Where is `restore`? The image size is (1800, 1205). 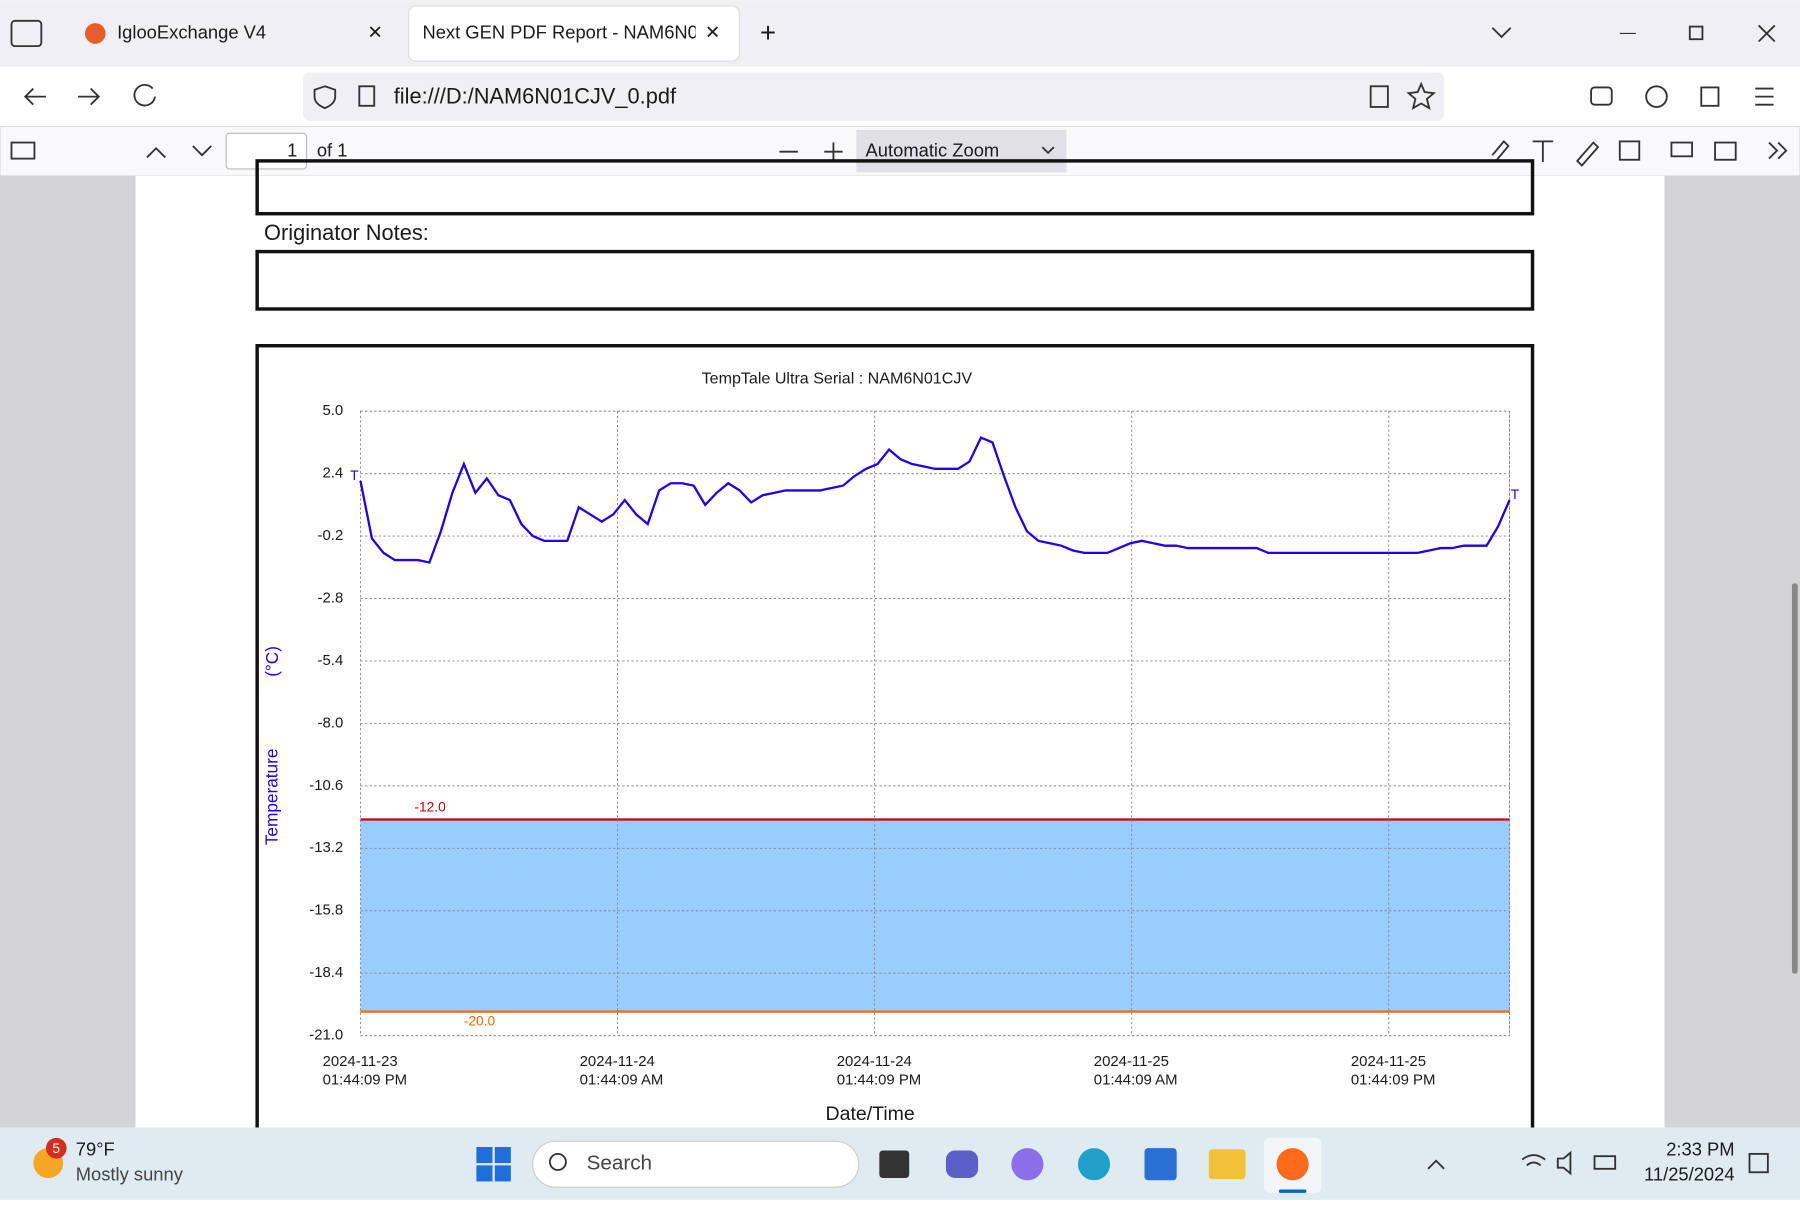 restore is located at coordinates (1696, 33).